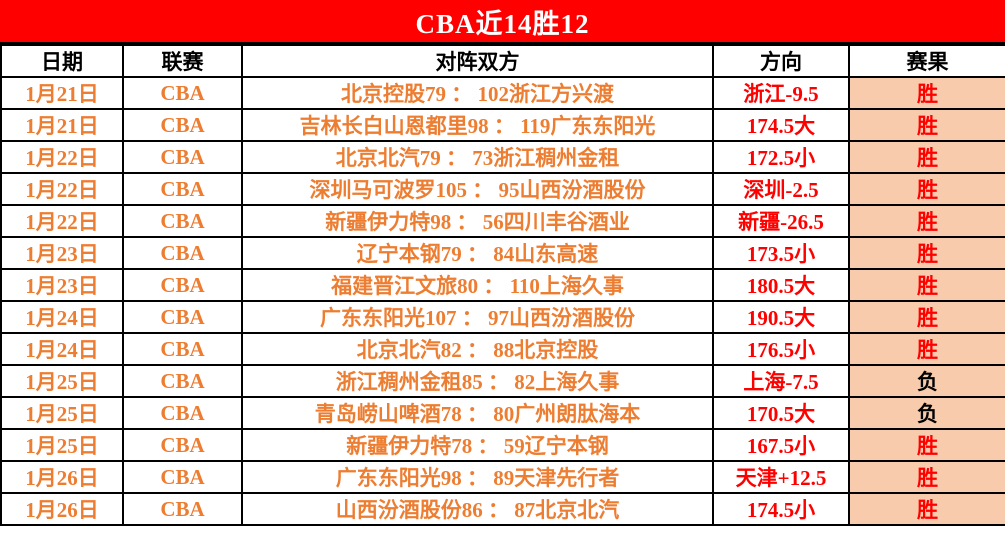  What do you see at coordinates (781, 509) in the screenshot?
I see `direction-cell: 174.5小` at bounding box center [781, 509].